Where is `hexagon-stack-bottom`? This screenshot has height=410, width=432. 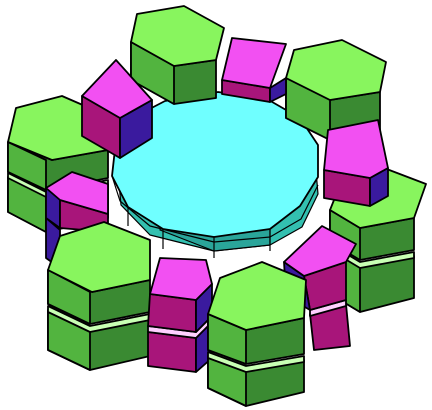
hexagon-stack-bottom is located at coordinates (257, 334).